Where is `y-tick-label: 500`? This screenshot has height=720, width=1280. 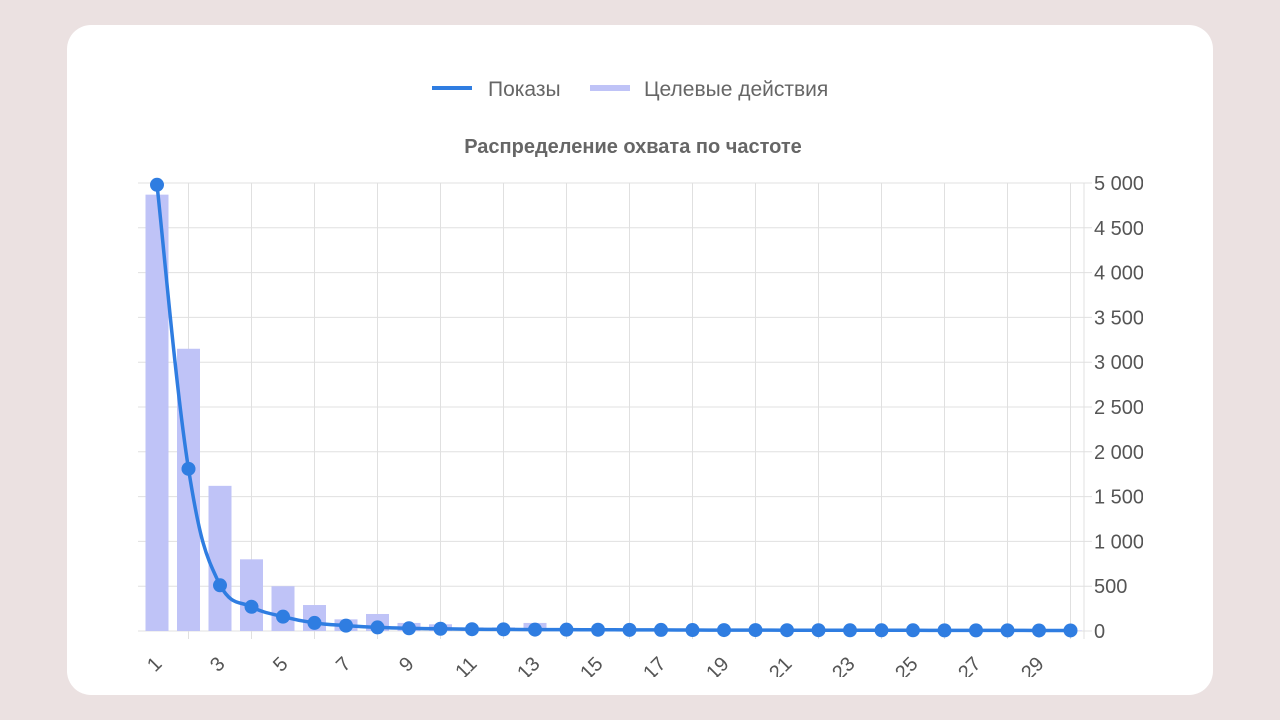
y-tick-label: 500 is located at coordinates (1110, 587).